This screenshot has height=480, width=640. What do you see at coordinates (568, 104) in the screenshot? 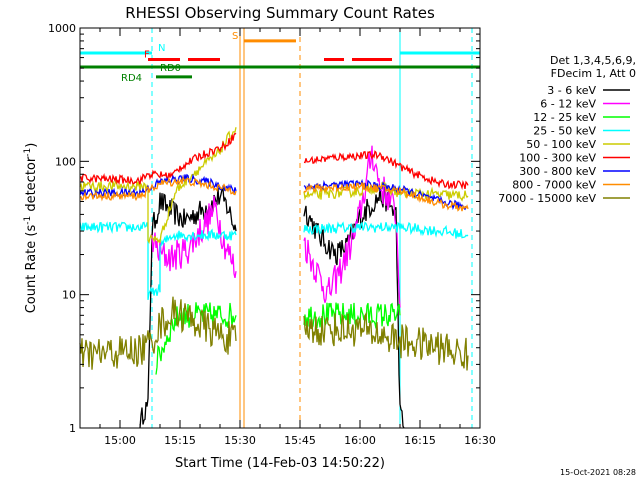
I see `legend-label-1: 6 - 12 keV` at bounding box center [568, 104].